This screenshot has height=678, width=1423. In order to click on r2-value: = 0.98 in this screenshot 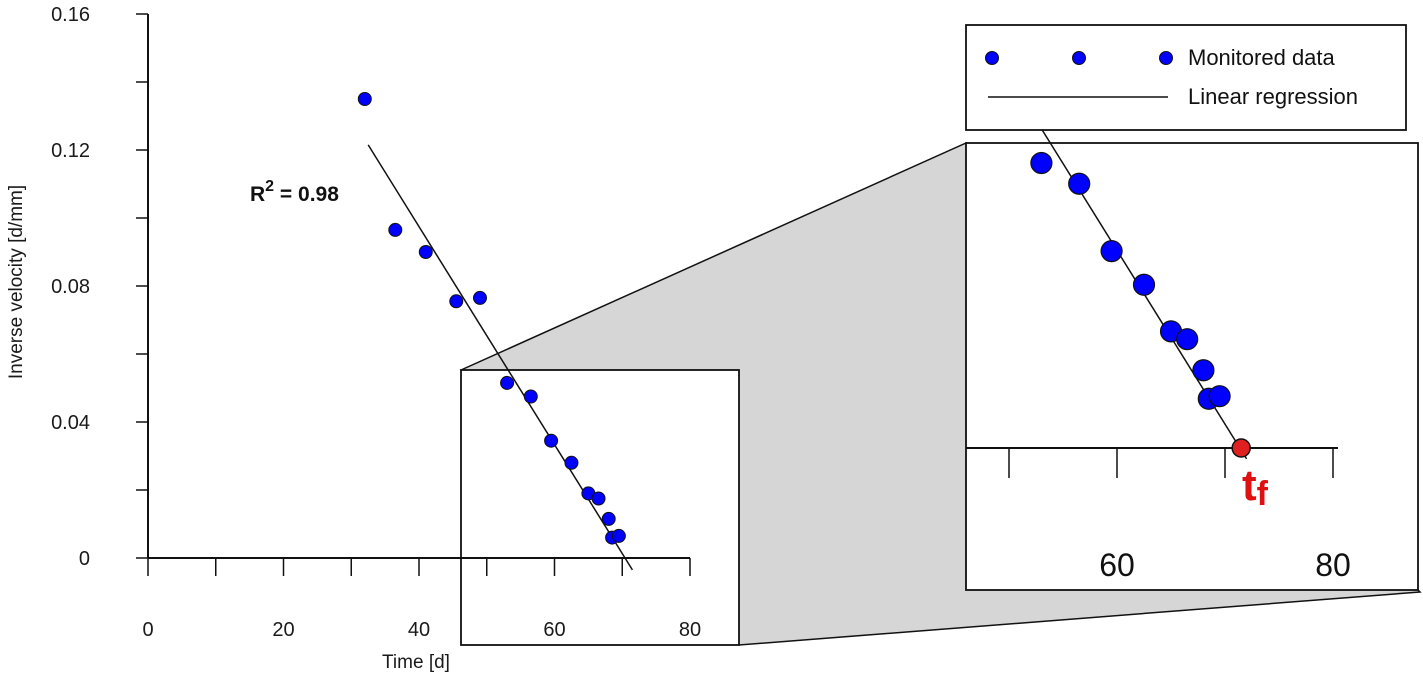, I will do `click(306, 194)`.